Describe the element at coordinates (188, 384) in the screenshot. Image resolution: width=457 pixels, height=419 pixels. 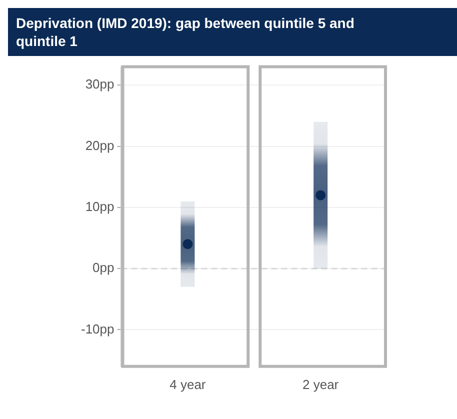
I see `x-tick-label: 4 year` at that location.